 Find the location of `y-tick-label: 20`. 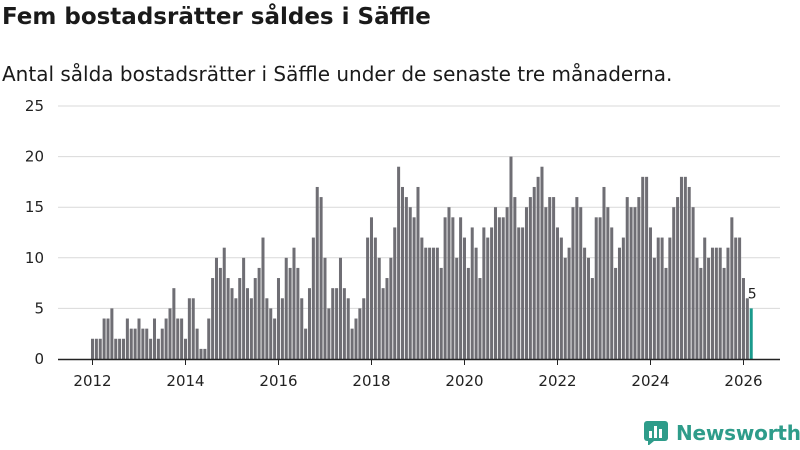

y-tick-label: 20 is located at coordinates (34, 157).